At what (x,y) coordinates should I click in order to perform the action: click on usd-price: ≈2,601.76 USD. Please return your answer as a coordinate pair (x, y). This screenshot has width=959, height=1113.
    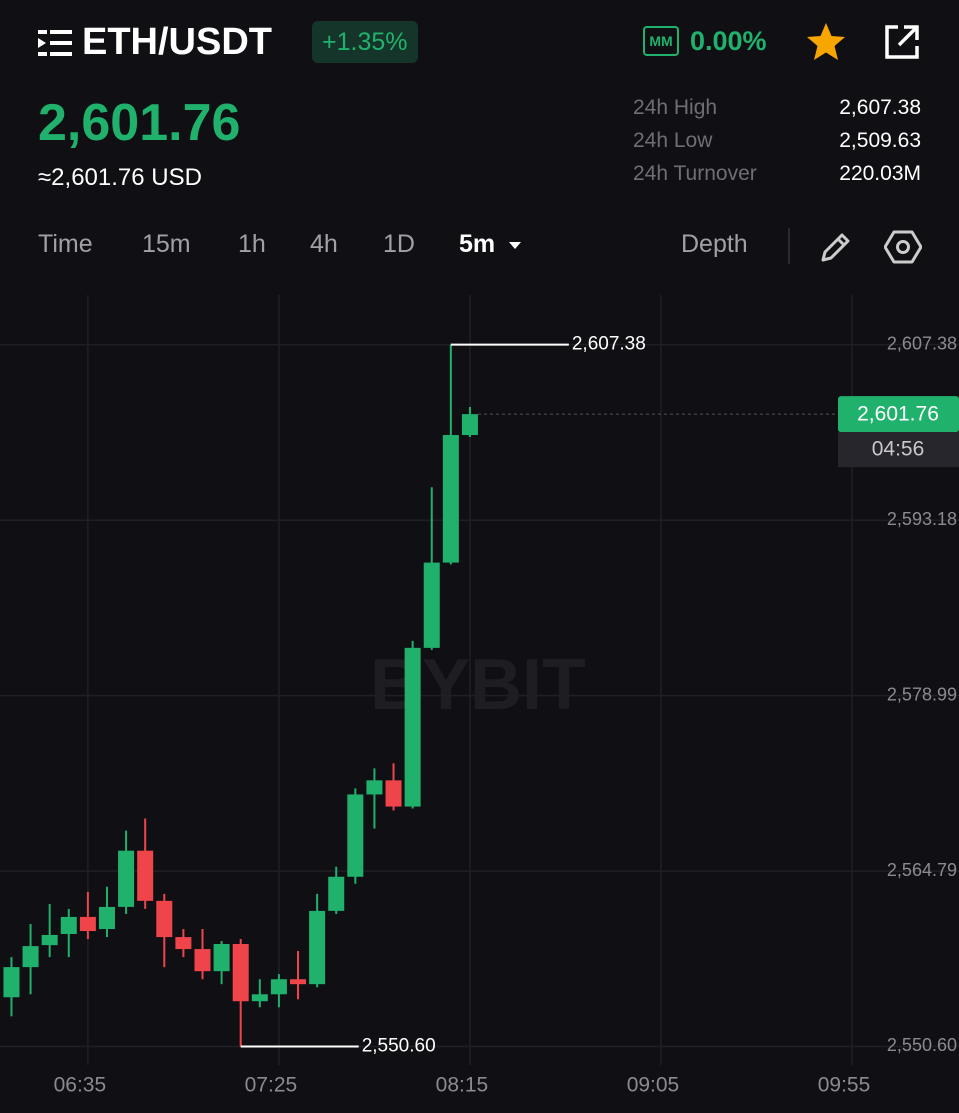
    Looking at the image, I should click on (120, 177).